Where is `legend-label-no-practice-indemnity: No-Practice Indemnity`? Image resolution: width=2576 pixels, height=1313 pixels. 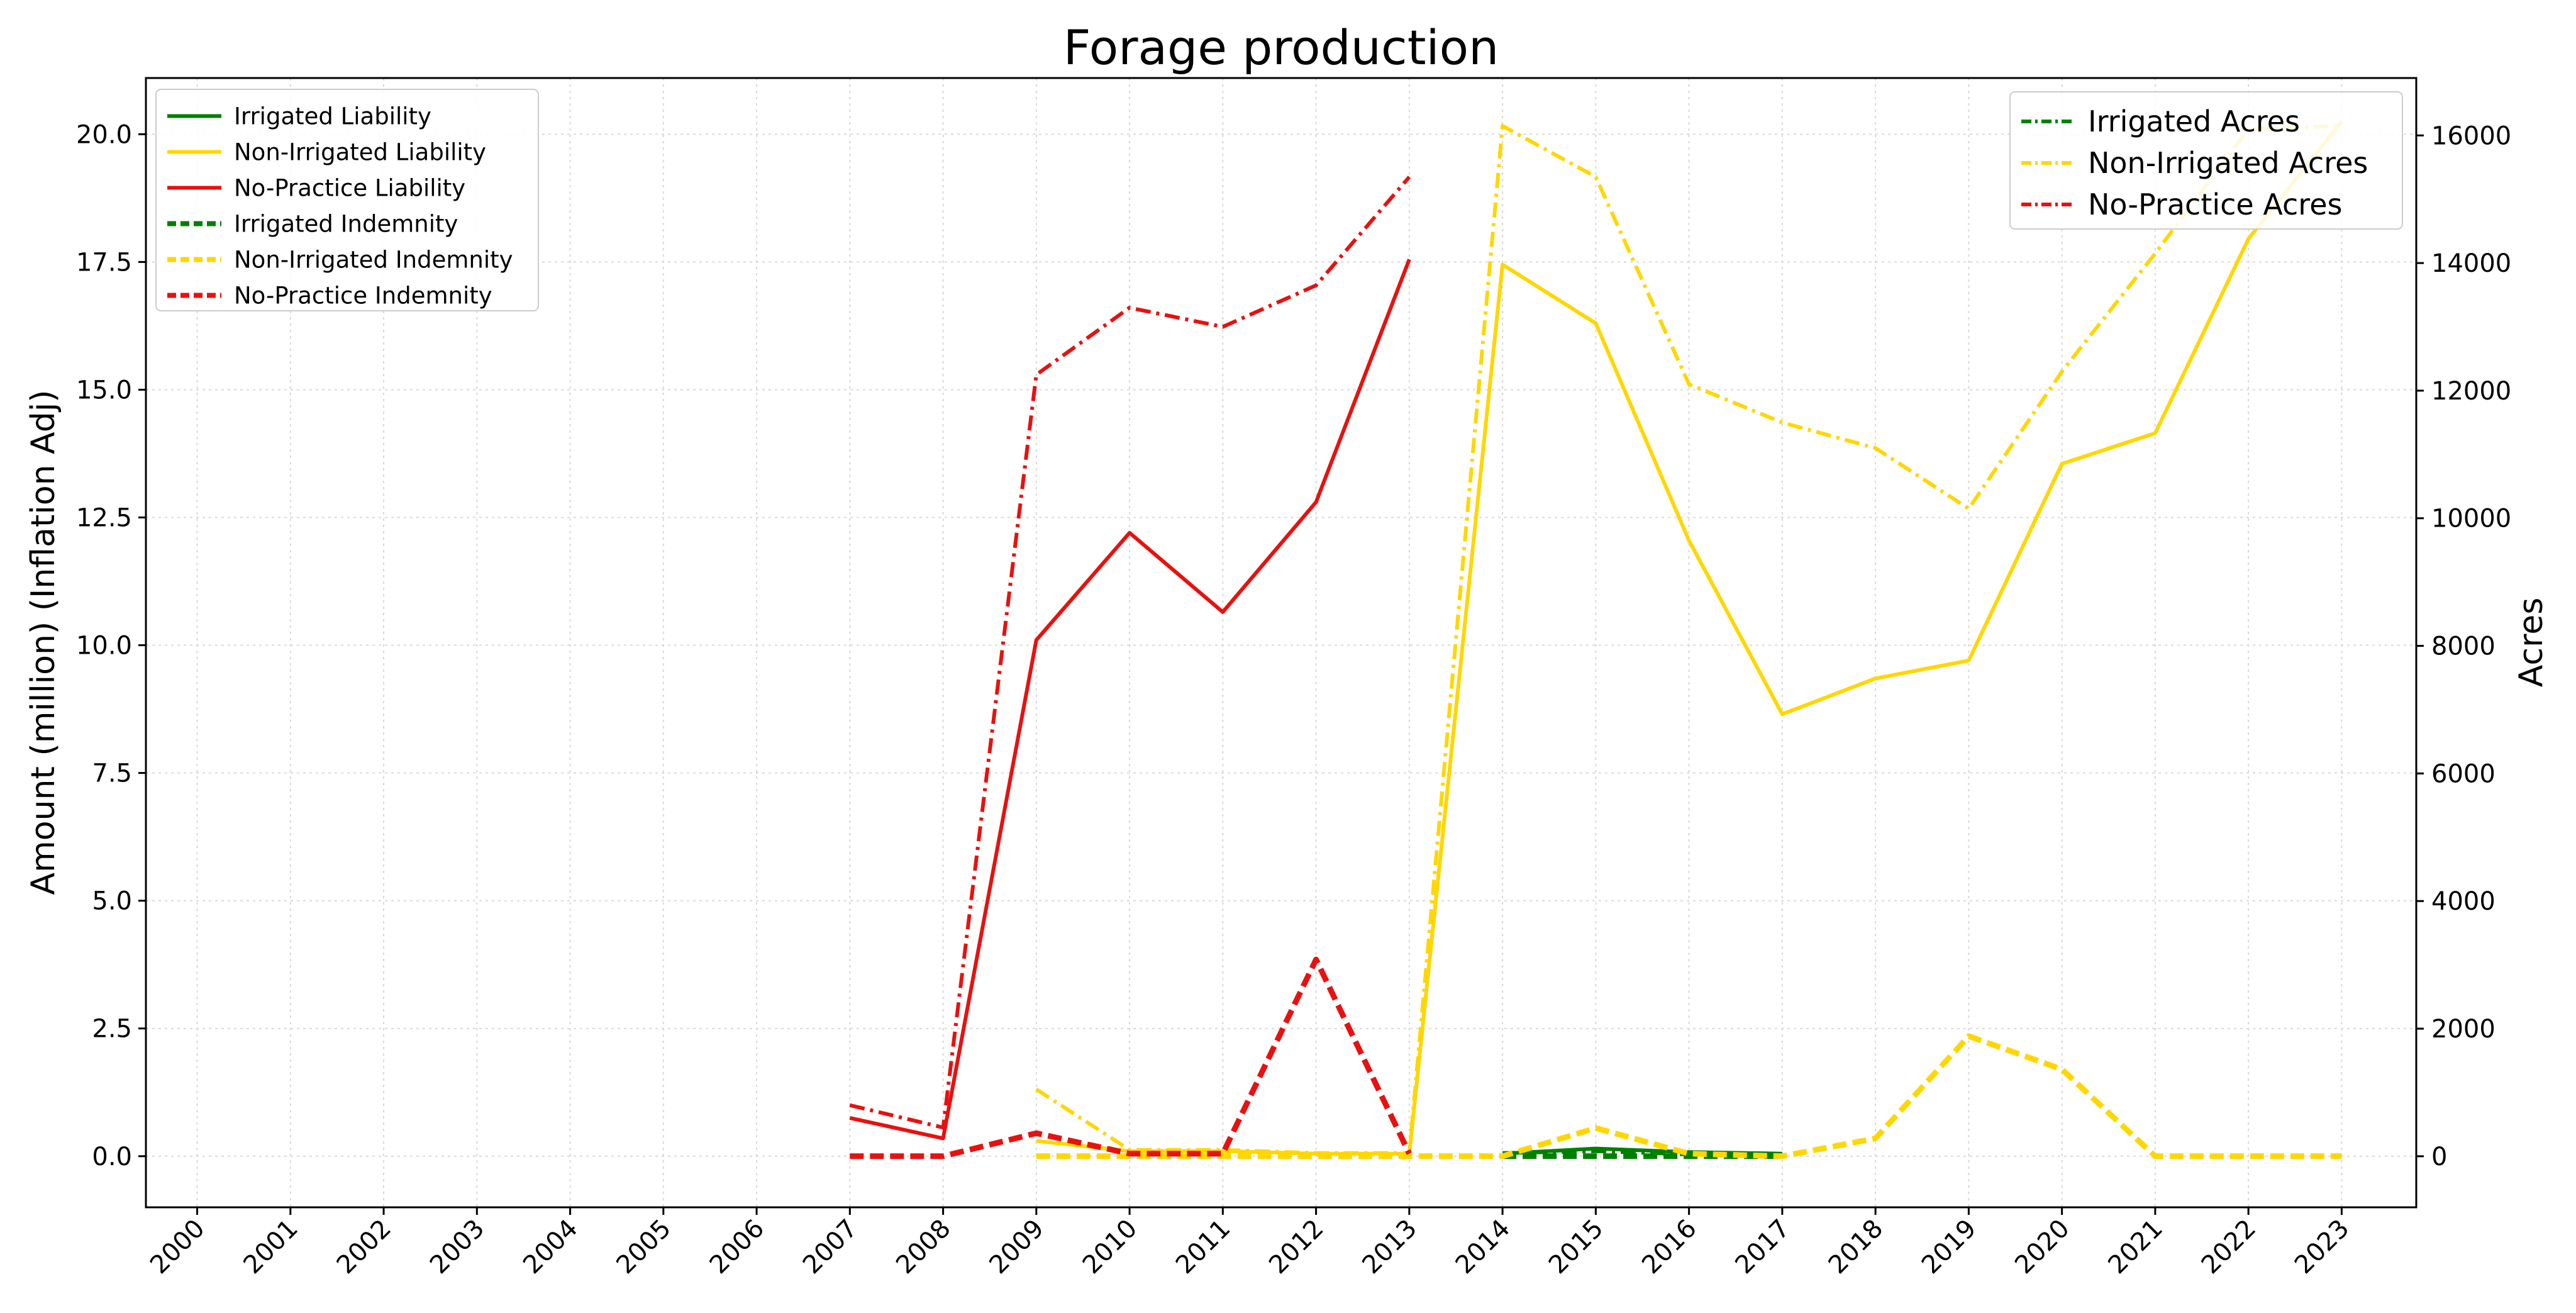 legend-label-no-practice-indemnity: No-Practice Indemnity is located at coordinates (363, 296).